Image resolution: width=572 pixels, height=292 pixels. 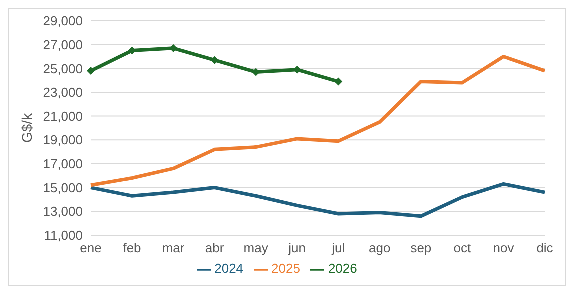 What do you see at coordinates (63, 188) in the screenshot?
I see `y-tick-label: 15,000` at bounding box center [63, 188].